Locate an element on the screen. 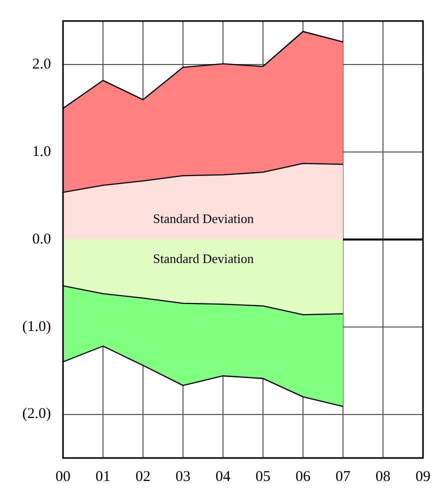  x-tick-label: 07 is located at coordinates (343, 476).